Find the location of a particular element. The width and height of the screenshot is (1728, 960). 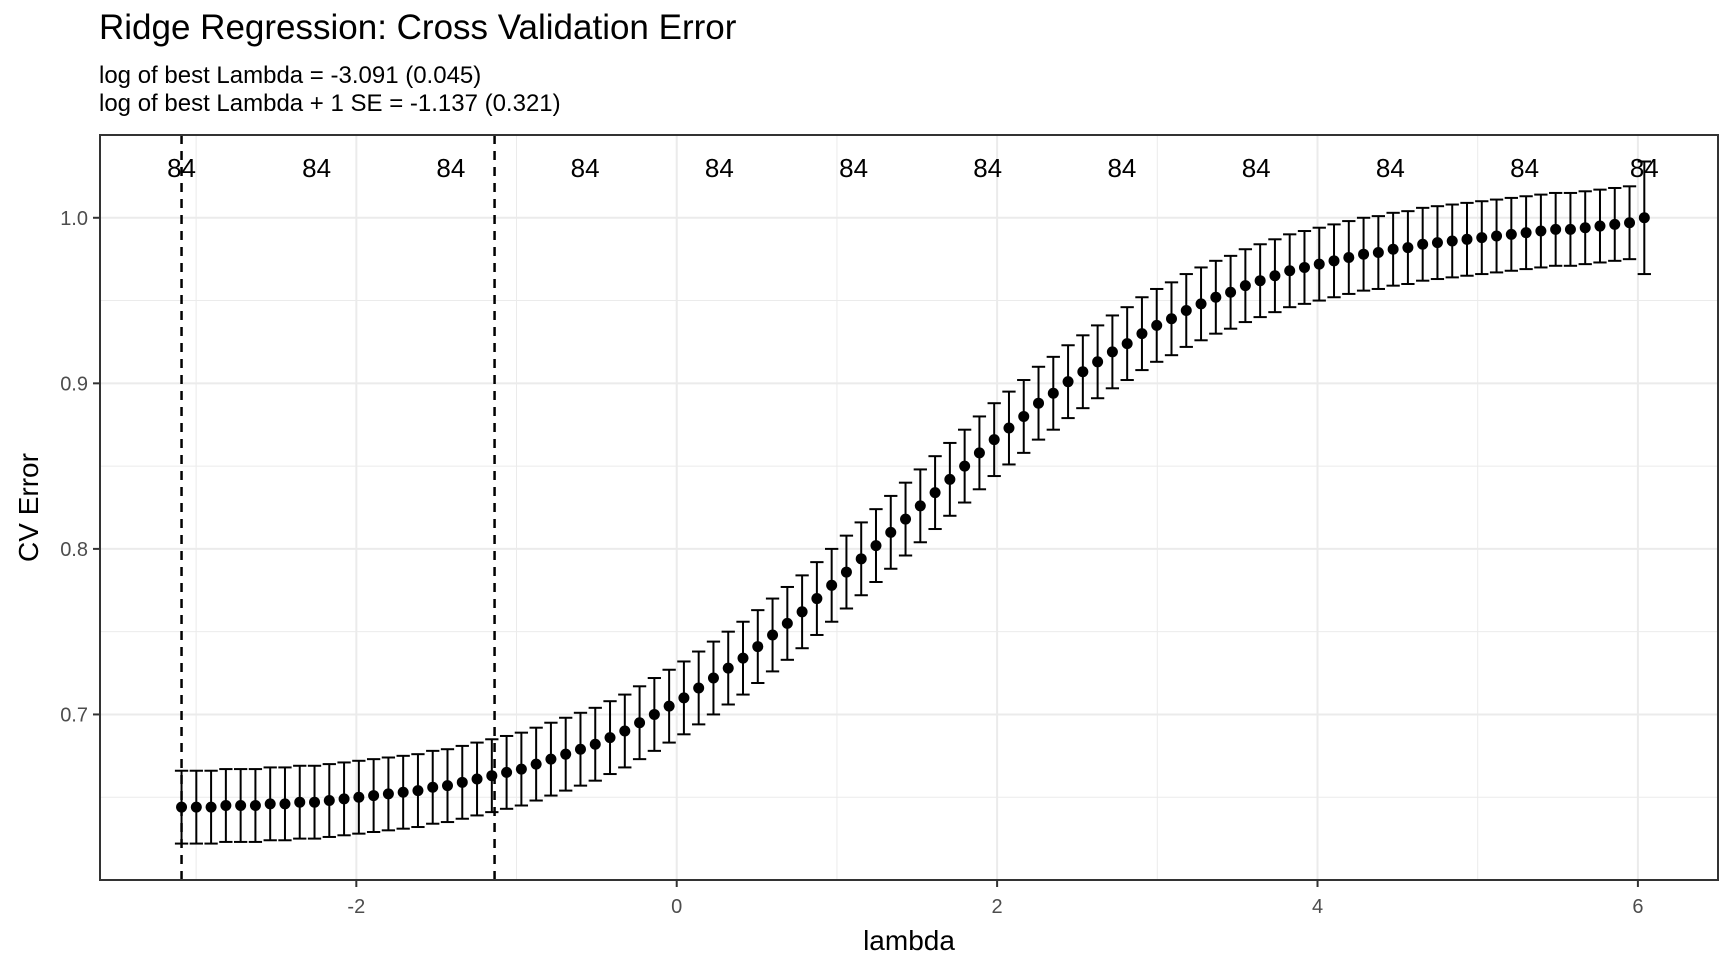

y-axis-title: CV Error is located at coordinates (28, 507).